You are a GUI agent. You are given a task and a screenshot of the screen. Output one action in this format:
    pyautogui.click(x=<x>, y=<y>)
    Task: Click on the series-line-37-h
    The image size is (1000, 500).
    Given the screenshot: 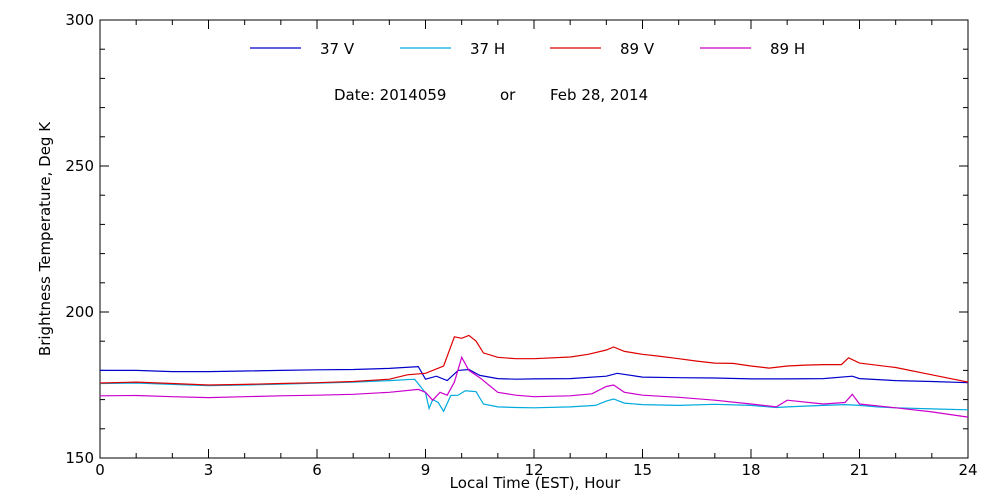 What is the action you would take?
    pyautogui.click(x=534, y=395)
    